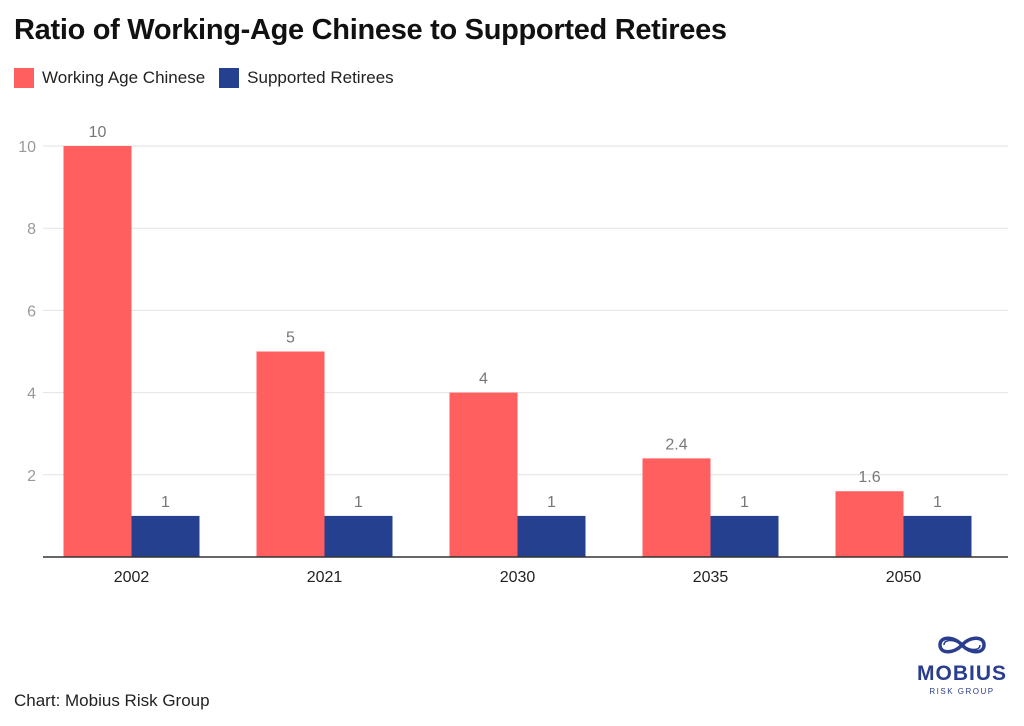 The image size is (1024, 726). I want to click on y-tick-label: 4, so click(31, 394).